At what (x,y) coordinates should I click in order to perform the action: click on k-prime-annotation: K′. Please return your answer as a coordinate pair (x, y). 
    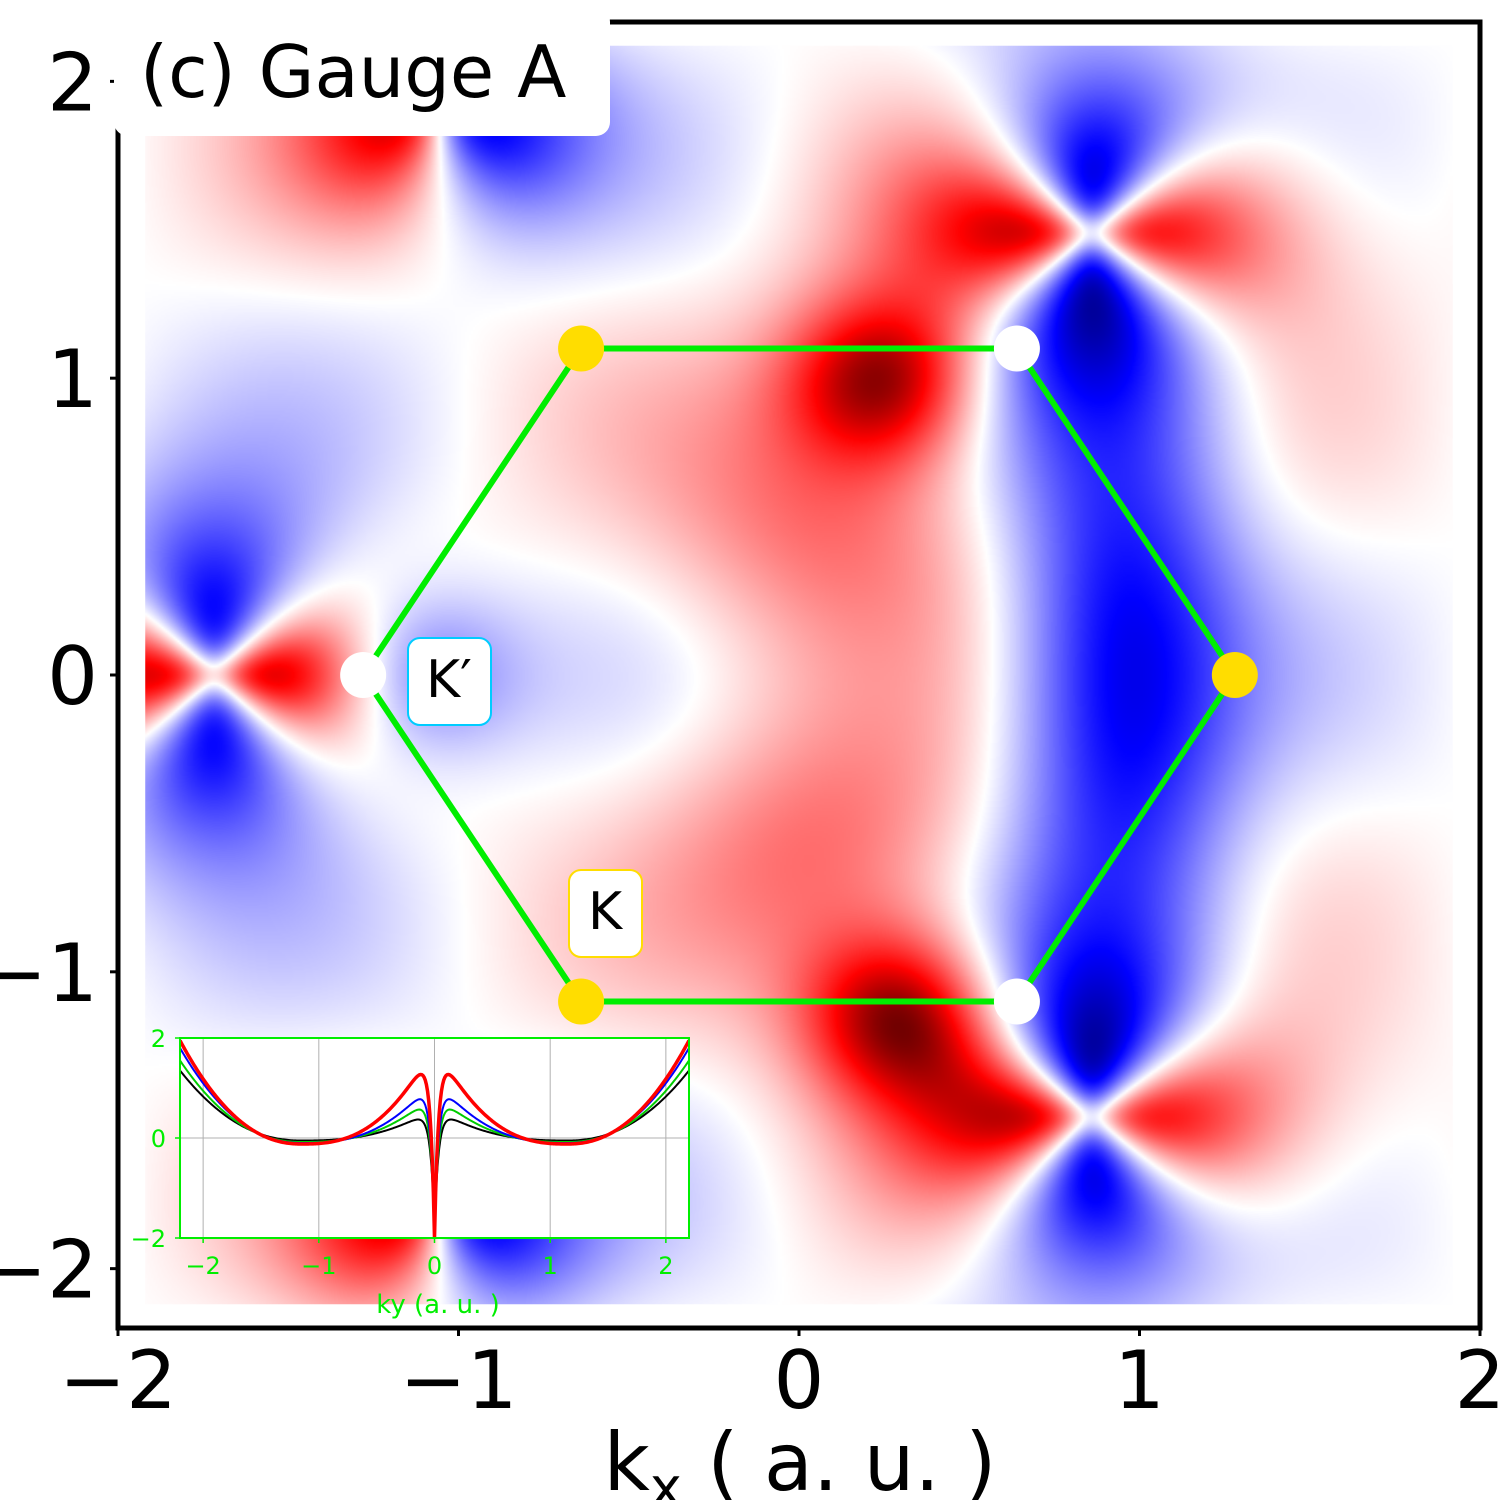
    Looking at the image, I should click on (449, 681).